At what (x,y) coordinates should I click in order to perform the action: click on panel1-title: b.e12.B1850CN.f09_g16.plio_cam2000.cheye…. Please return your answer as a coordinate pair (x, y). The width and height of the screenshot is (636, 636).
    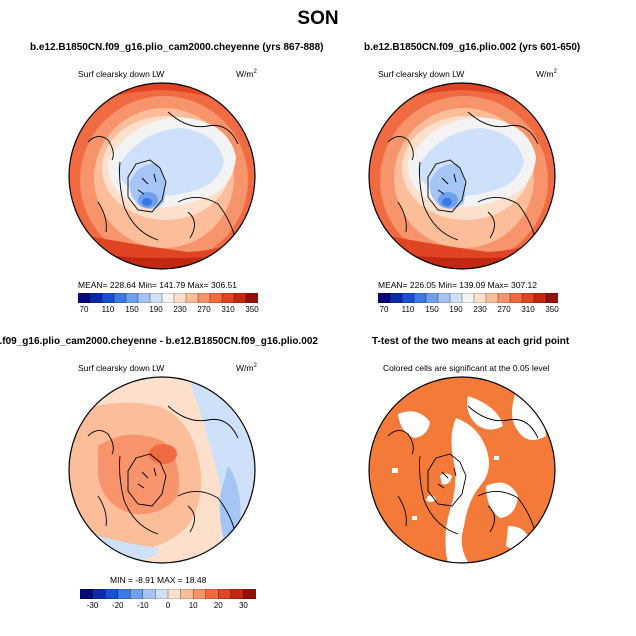
    Looking at the image, I should click on (177, 47).